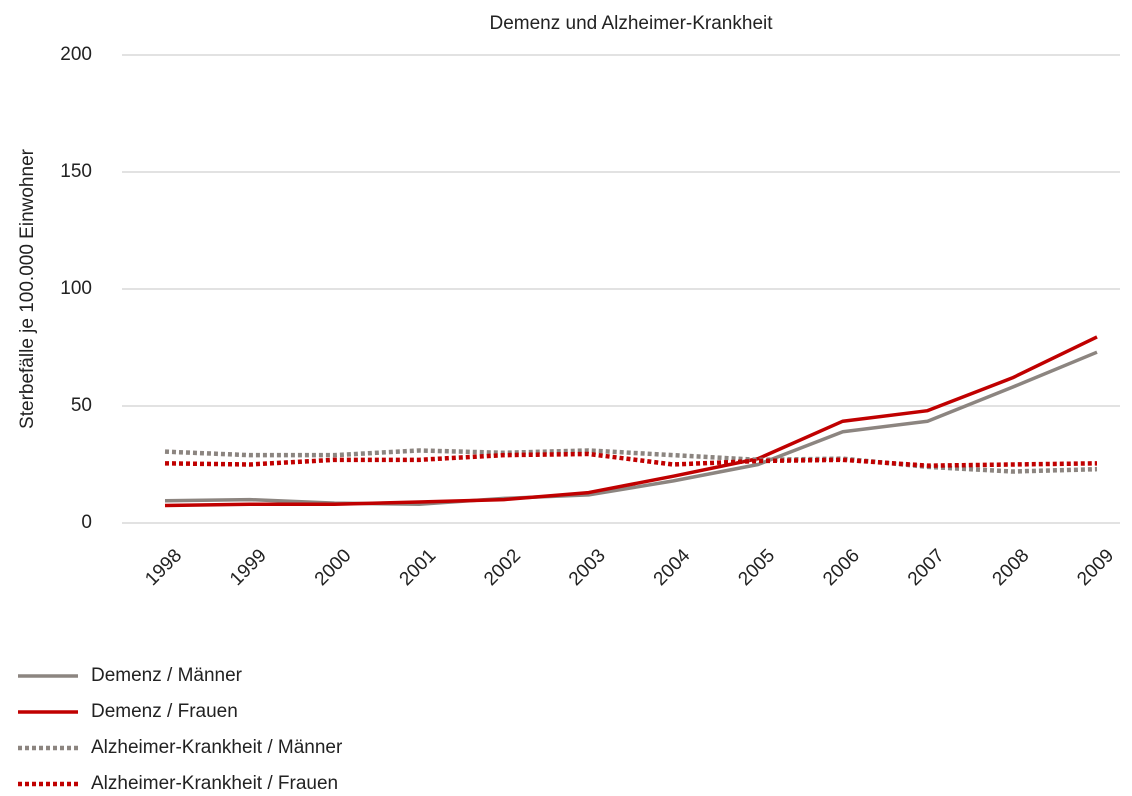 The width and height of the screenshot is (1132, 796). What do you see at coordinates (631, 23) in the screenshot?
I see `chart-title: Demenz und Alzheimer-Krankheit` at bounding box center [631, 23].